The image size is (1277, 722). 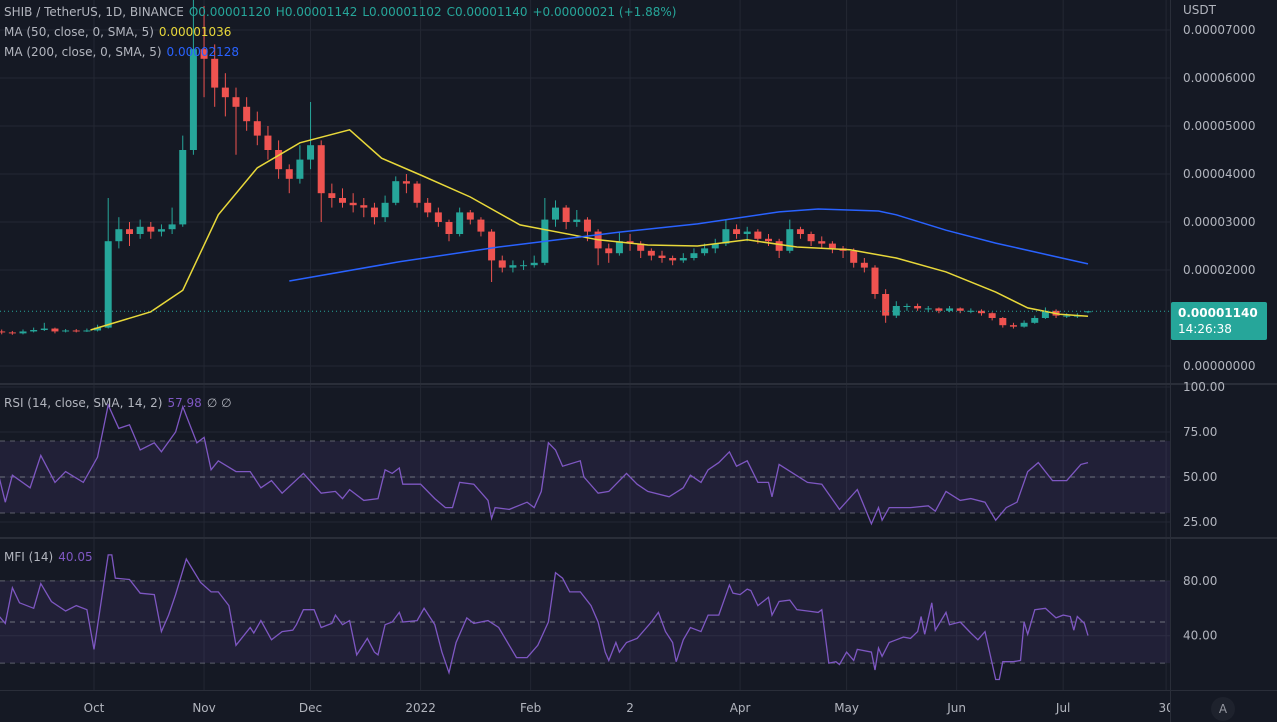 I want to click on ma200-label: MA (200, close, 0, SMA, 5), so click(x=83, y=52).